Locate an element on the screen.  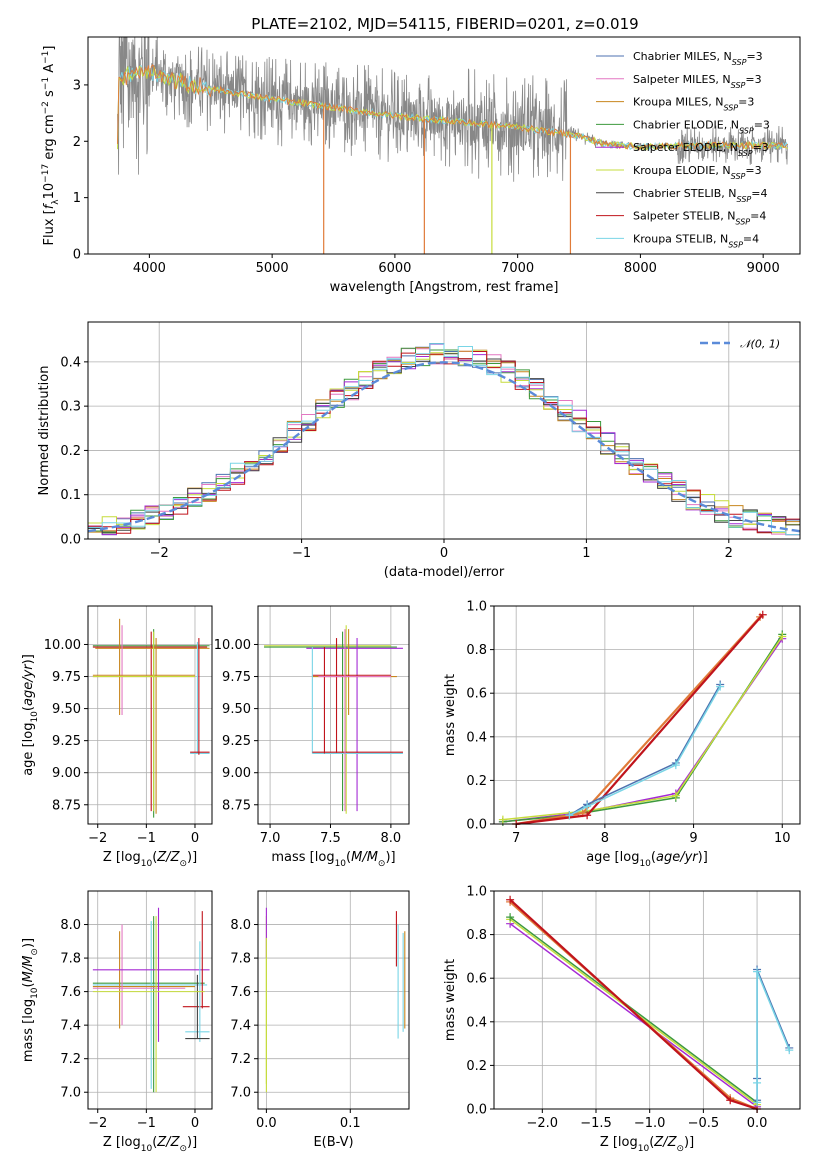
y-tick-label: 0 is located at coordinates (77, 255).